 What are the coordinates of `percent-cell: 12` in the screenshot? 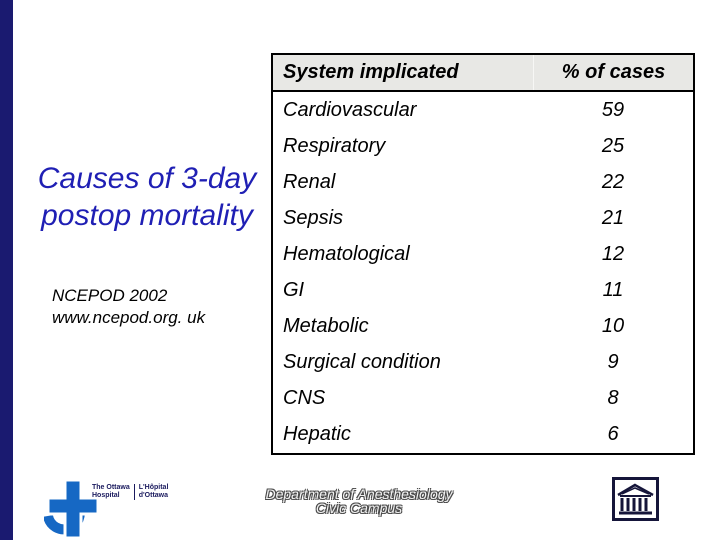 It's located at (613, 253).